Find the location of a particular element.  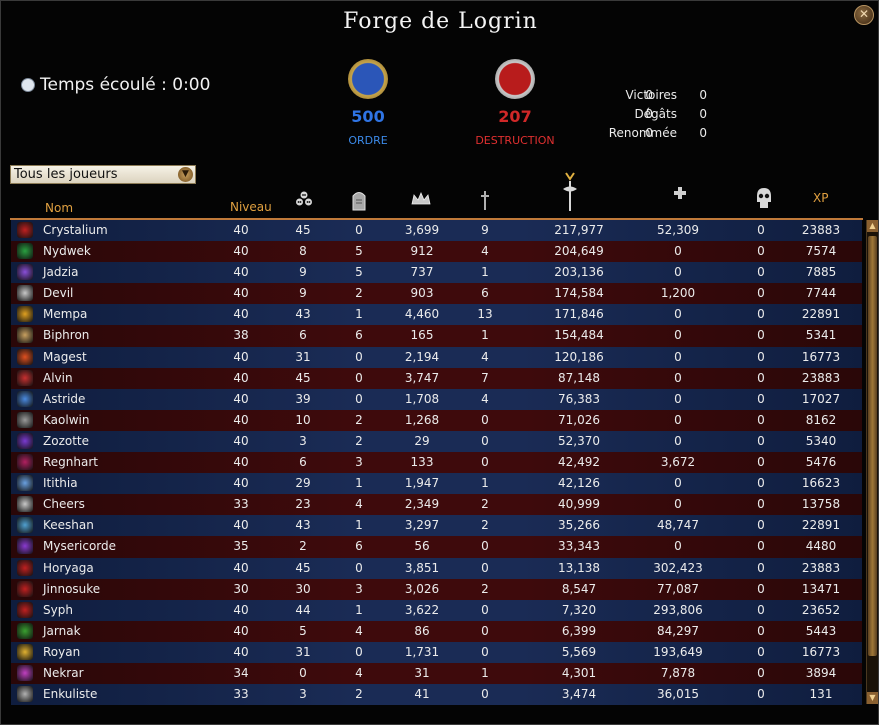

col-xp: XP is located at coordinates (821, 198).